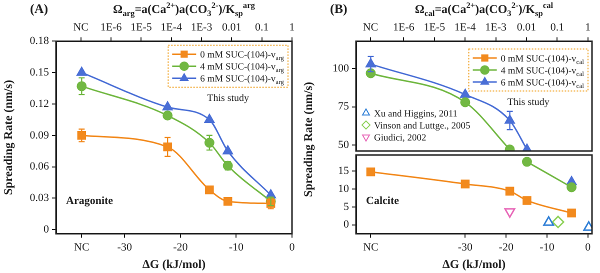  What do you see at coordinates (339, 8) in the screenshot?
I see `chart-title: (B)` at bounding box center [339, 8].